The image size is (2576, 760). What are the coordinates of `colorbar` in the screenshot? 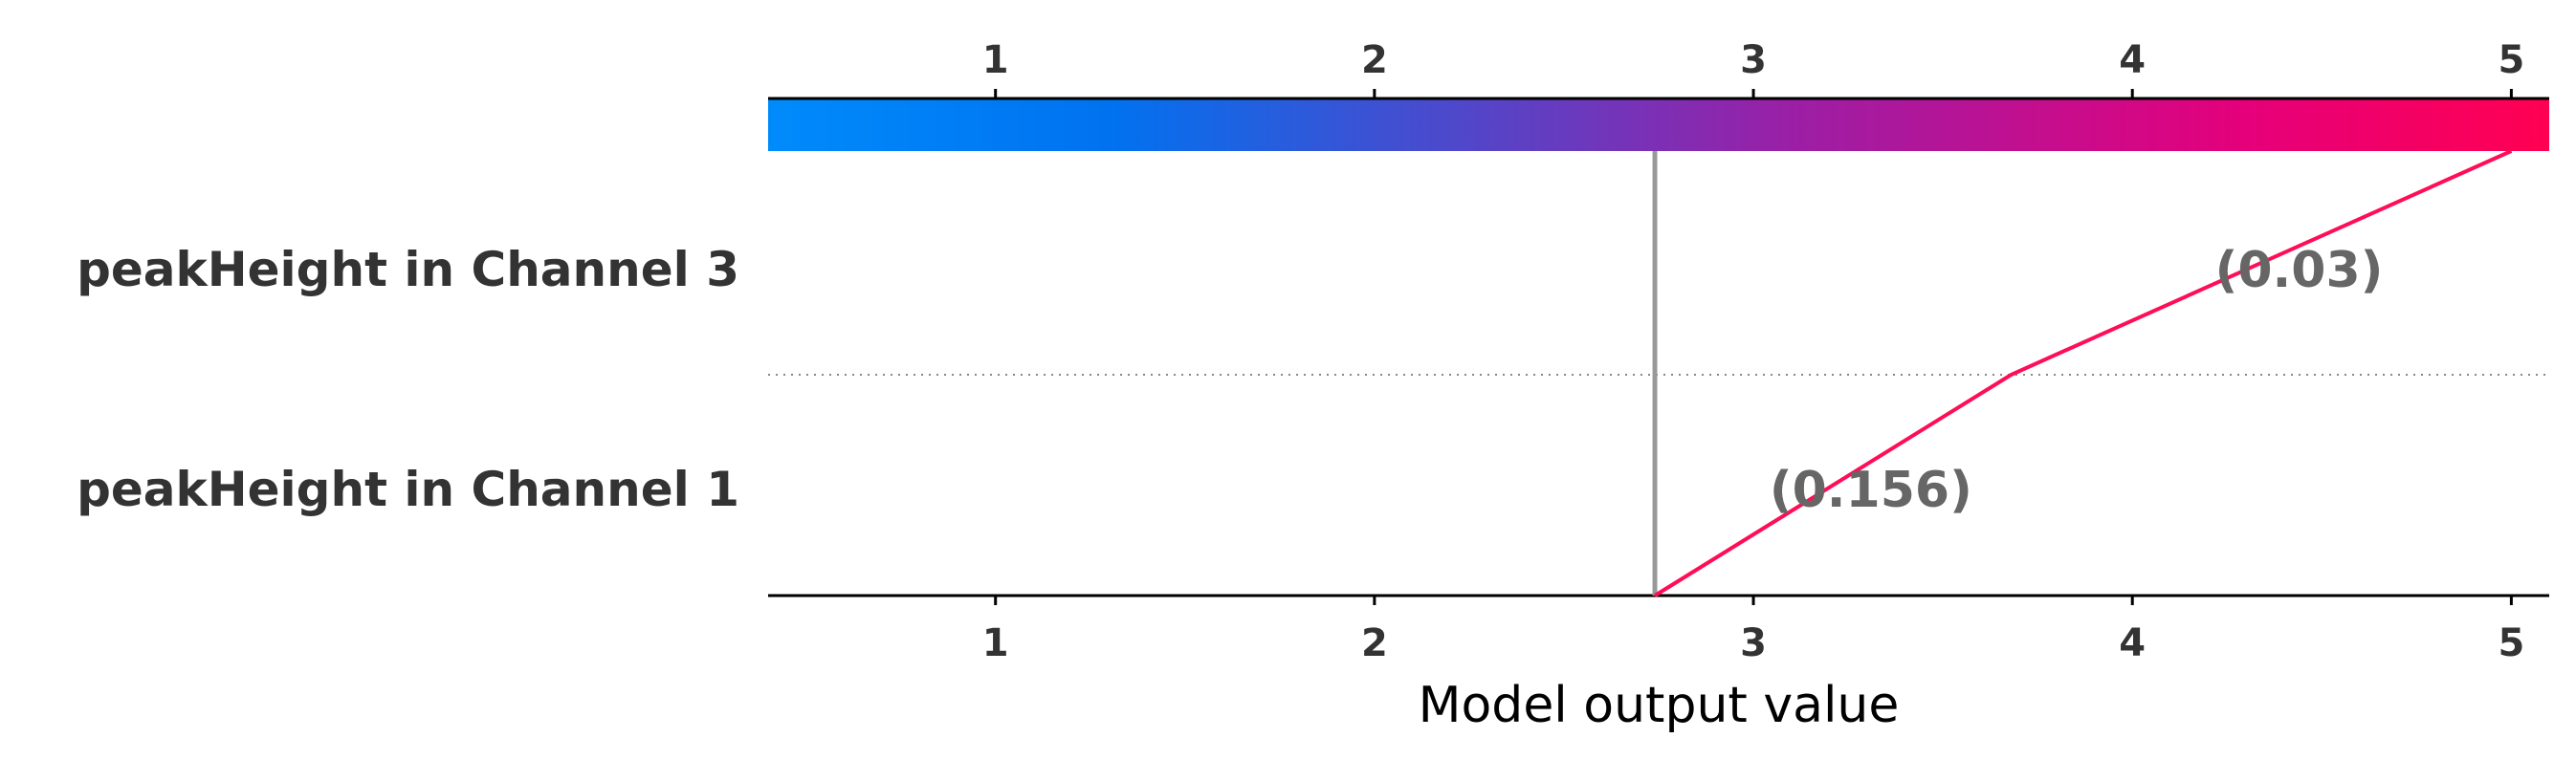 It's located at (1658, 124).